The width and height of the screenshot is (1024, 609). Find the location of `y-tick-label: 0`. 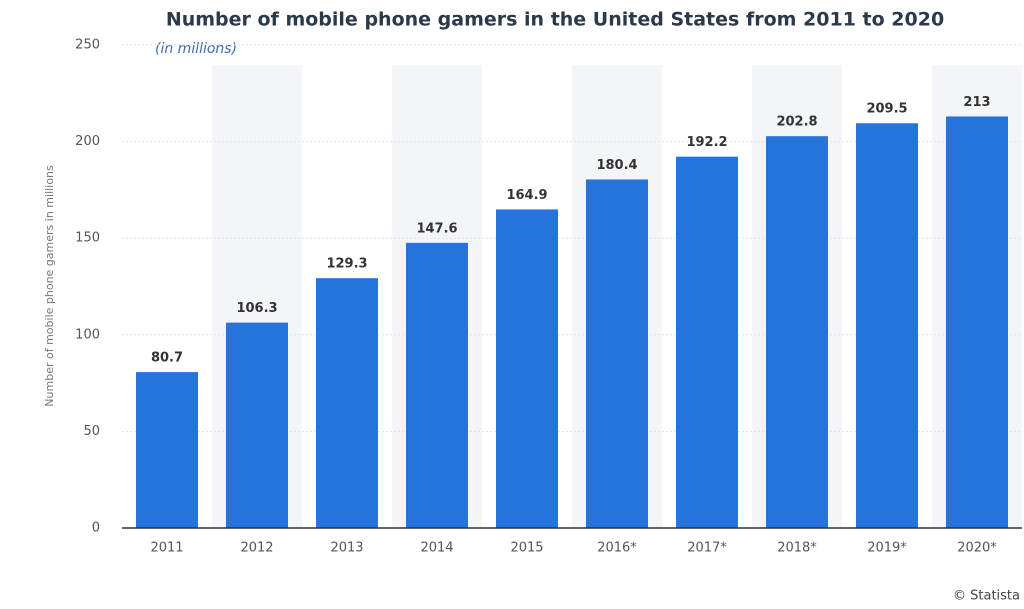

y-tick-label: 0 is located at coordinates (96, 528).